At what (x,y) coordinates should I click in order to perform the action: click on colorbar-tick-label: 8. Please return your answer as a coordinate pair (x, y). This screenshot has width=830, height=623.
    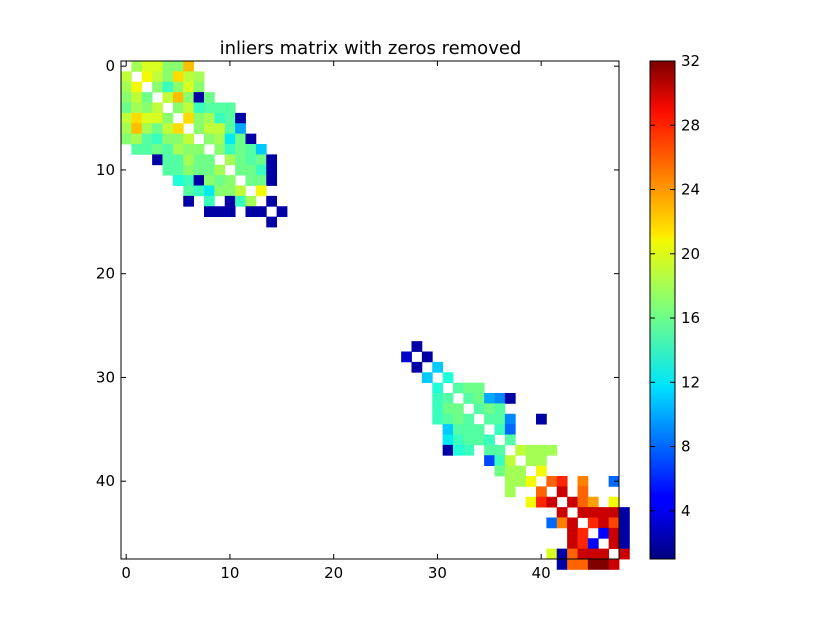
    Looking at the image, I should click on (686, 447).